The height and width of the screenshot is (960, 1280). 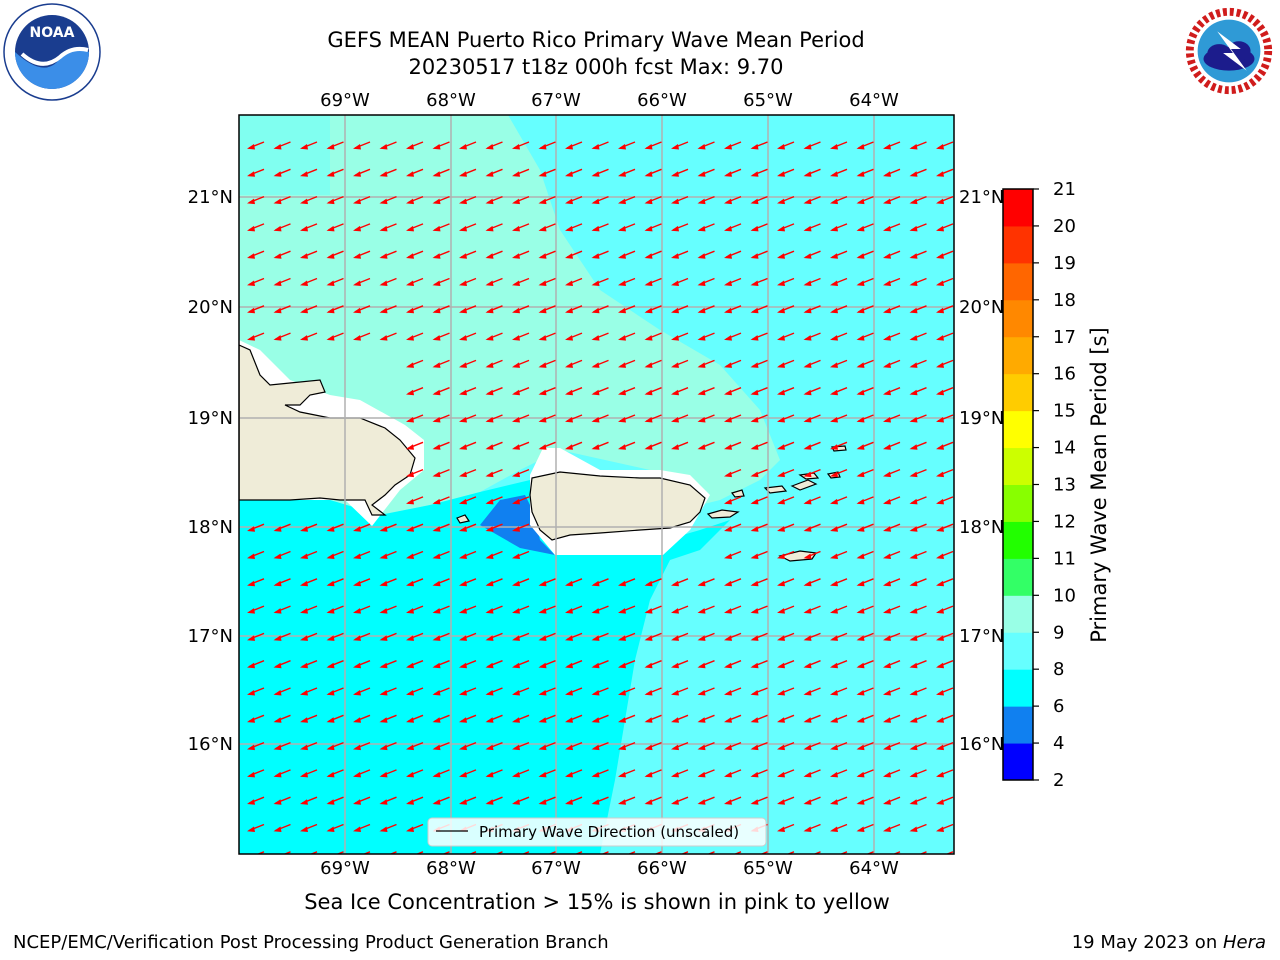 I want to click on lon-tick-label-bottom: 66°W, so click(x=662, y=868).